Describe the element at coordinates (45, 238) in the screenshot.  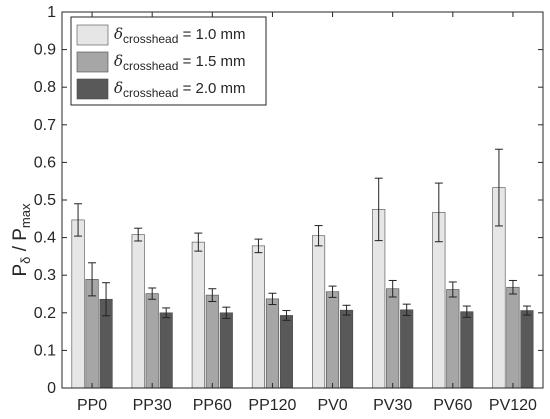
I see `y-tick-label: 0.4` at that location.